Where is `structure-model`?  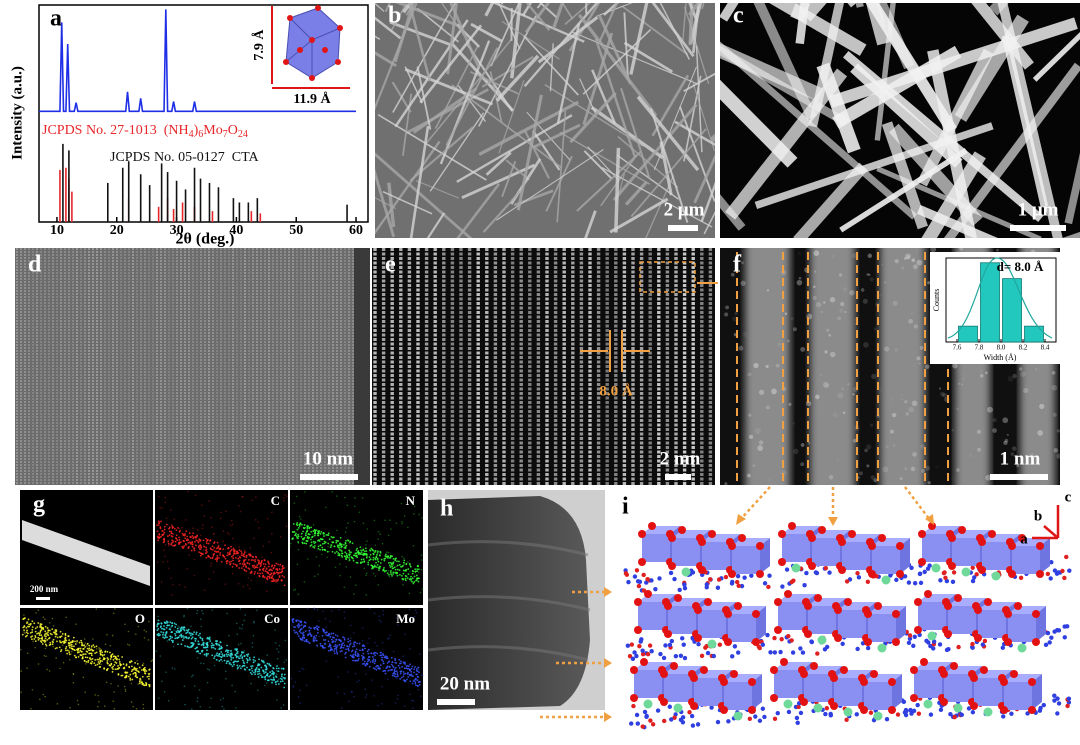
structure-model is located at coordinates (847, 626).